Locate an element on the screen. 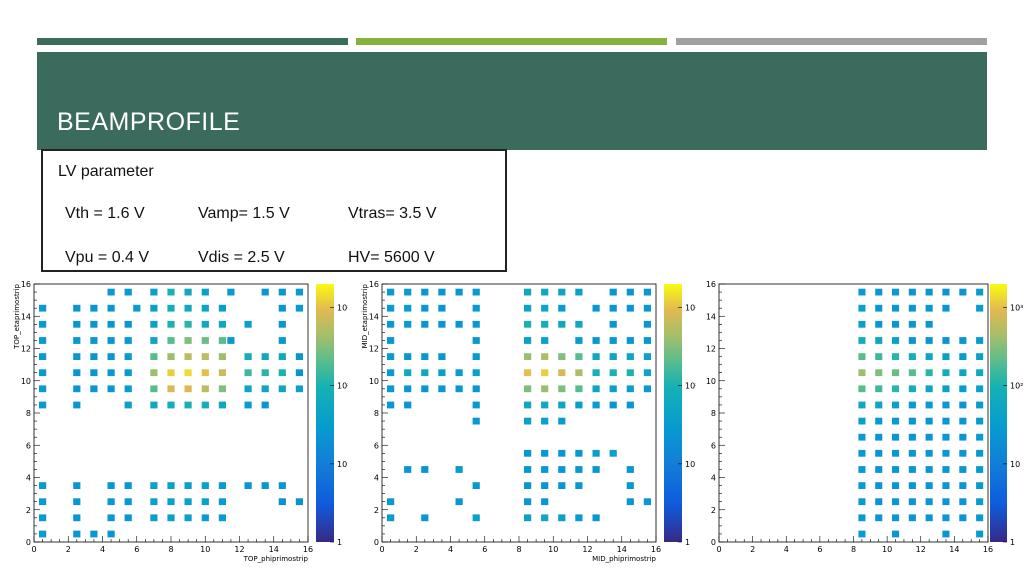 The height and width of the screenshot is (576, 1024). colorbar-tick-label: 10² is located at coordinates (342, 386).